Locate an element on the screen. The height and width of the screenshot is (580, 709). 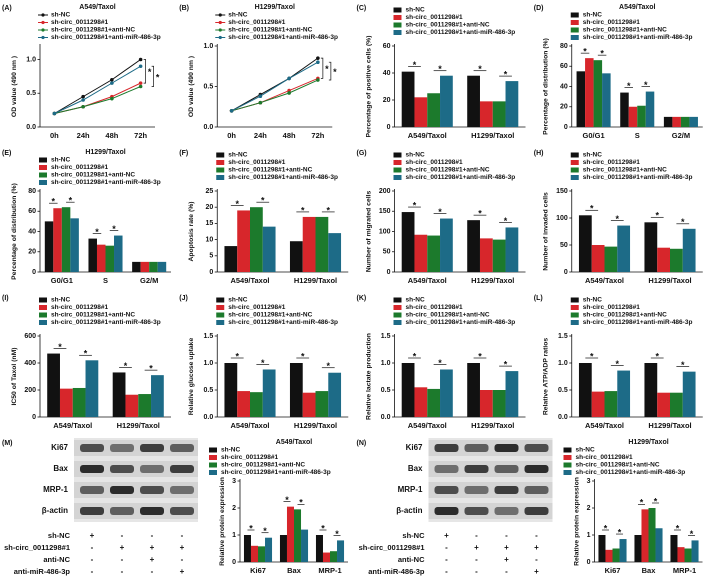
blot-band-label: β-actin is located at coordinates (409, 510).